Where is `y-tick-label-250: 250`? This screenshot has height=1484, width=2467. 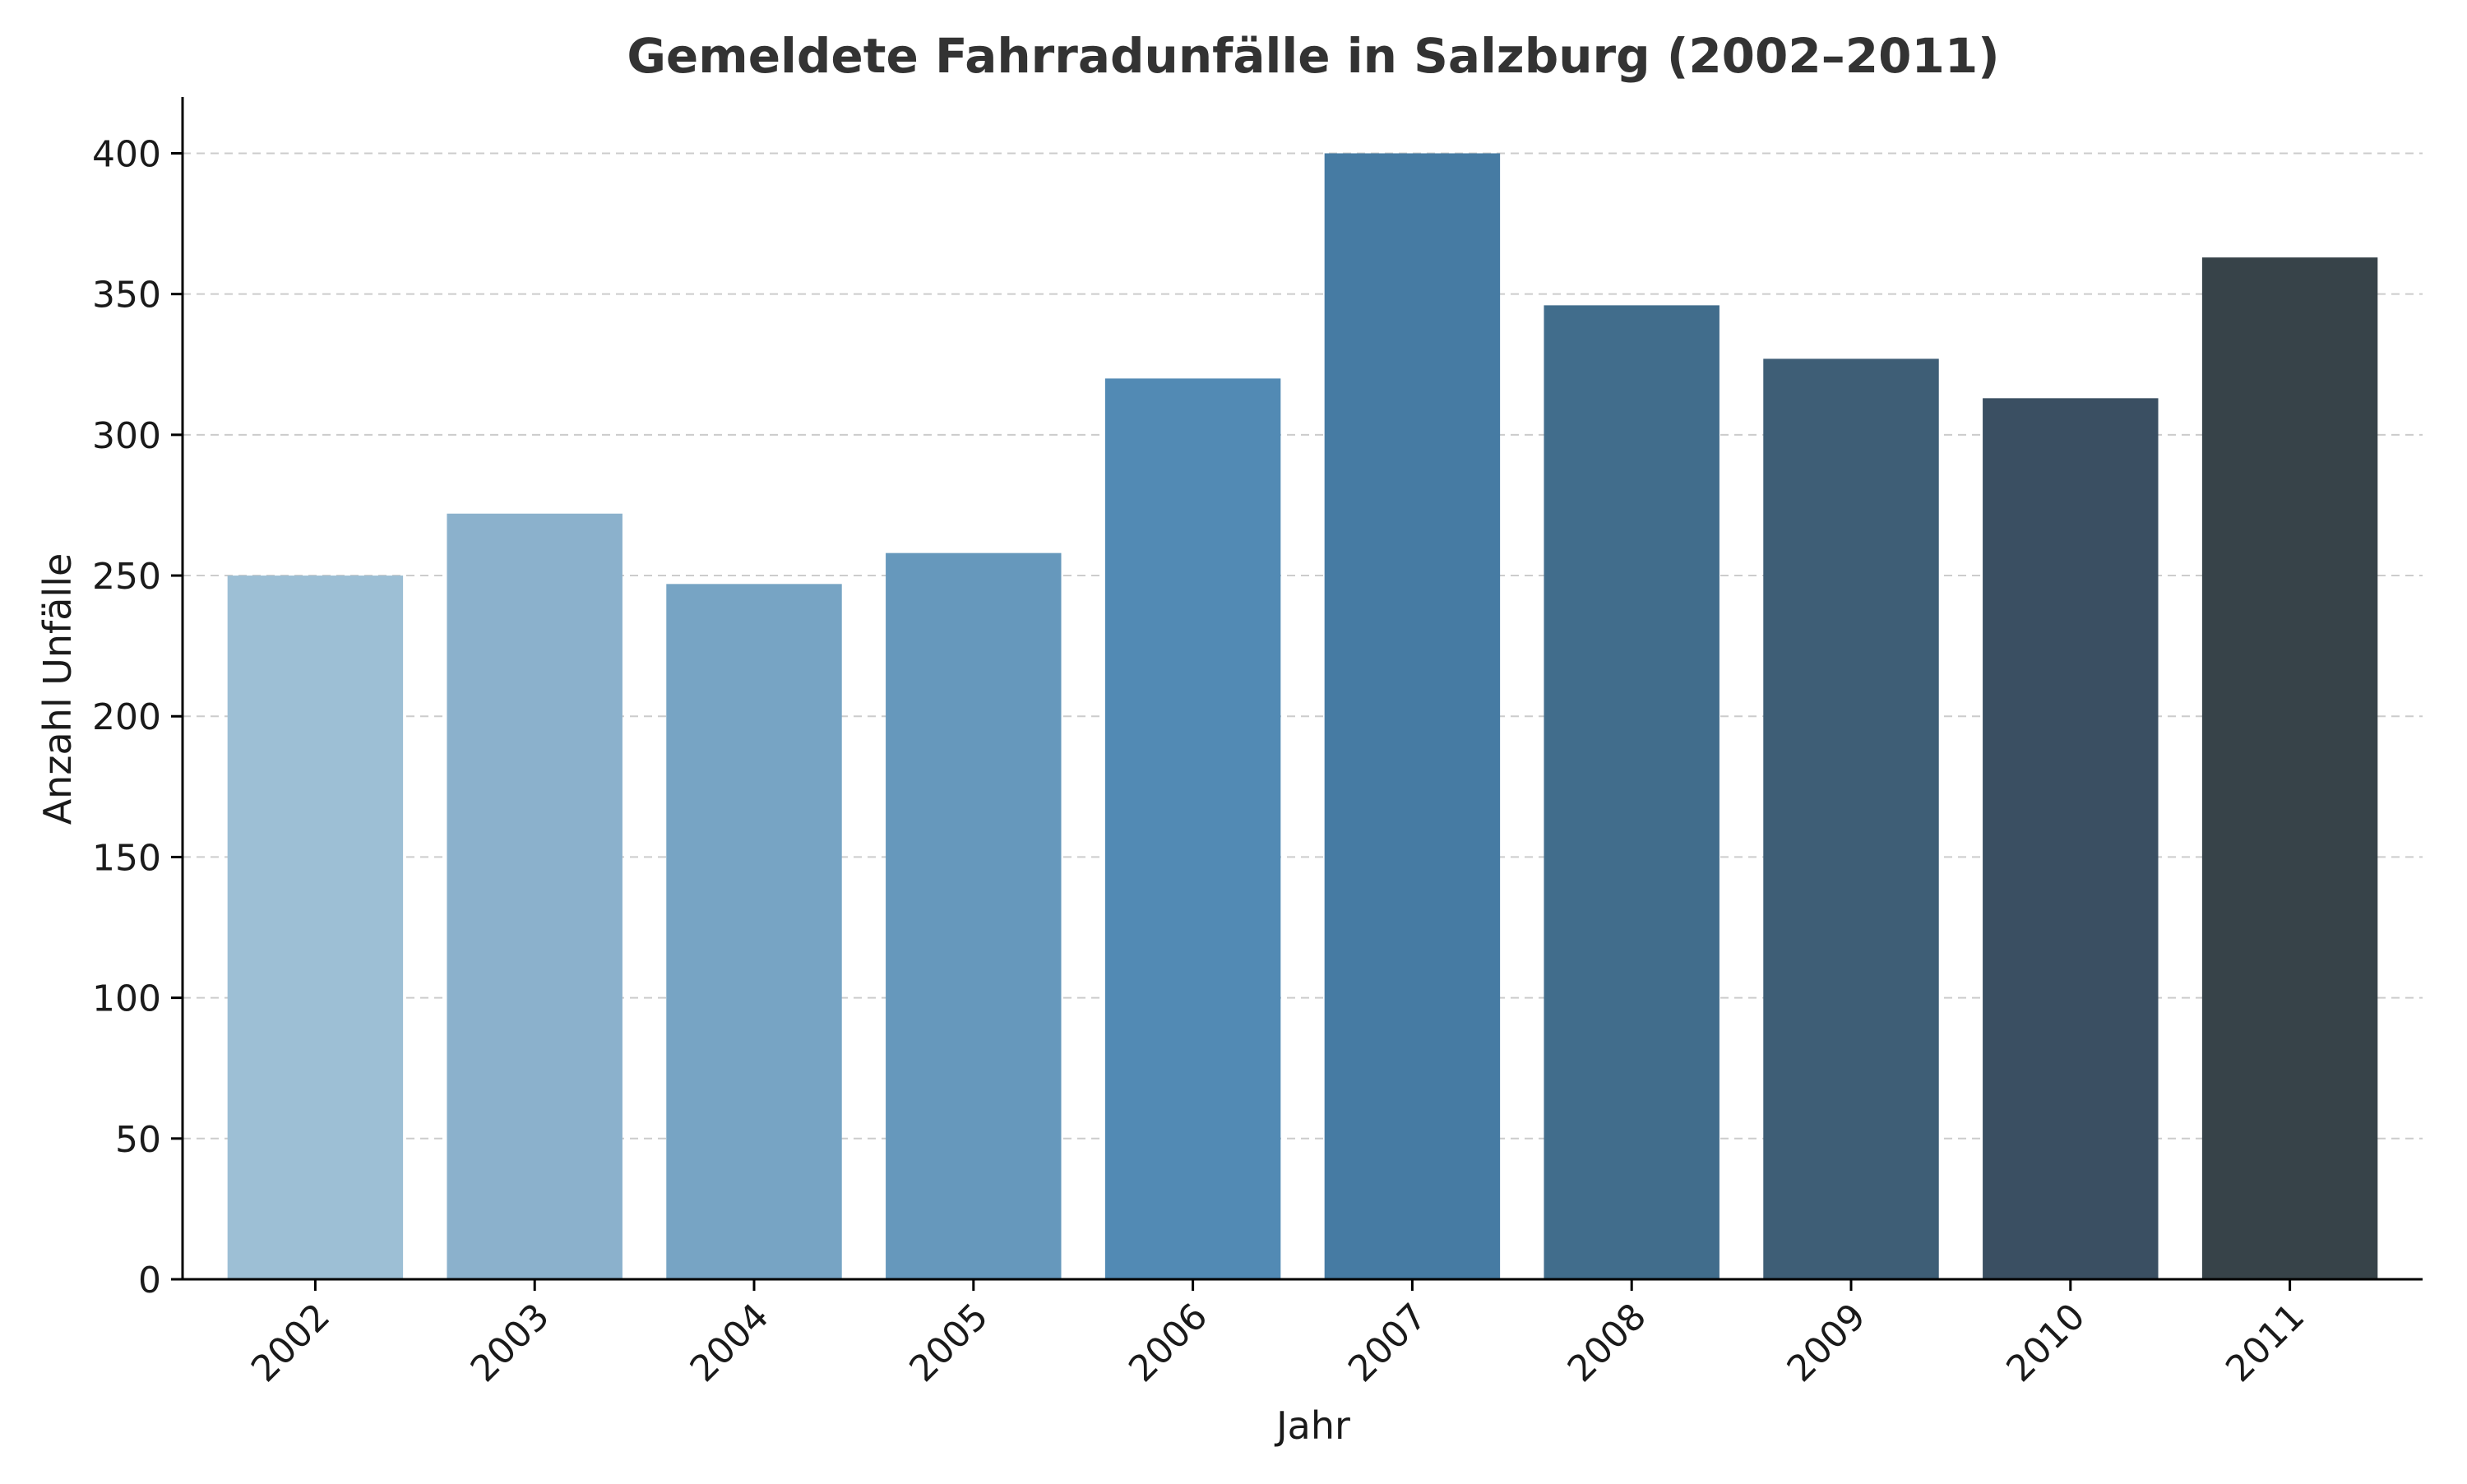
y-tick-label-250: 250 is located at coordinates (127, 577).